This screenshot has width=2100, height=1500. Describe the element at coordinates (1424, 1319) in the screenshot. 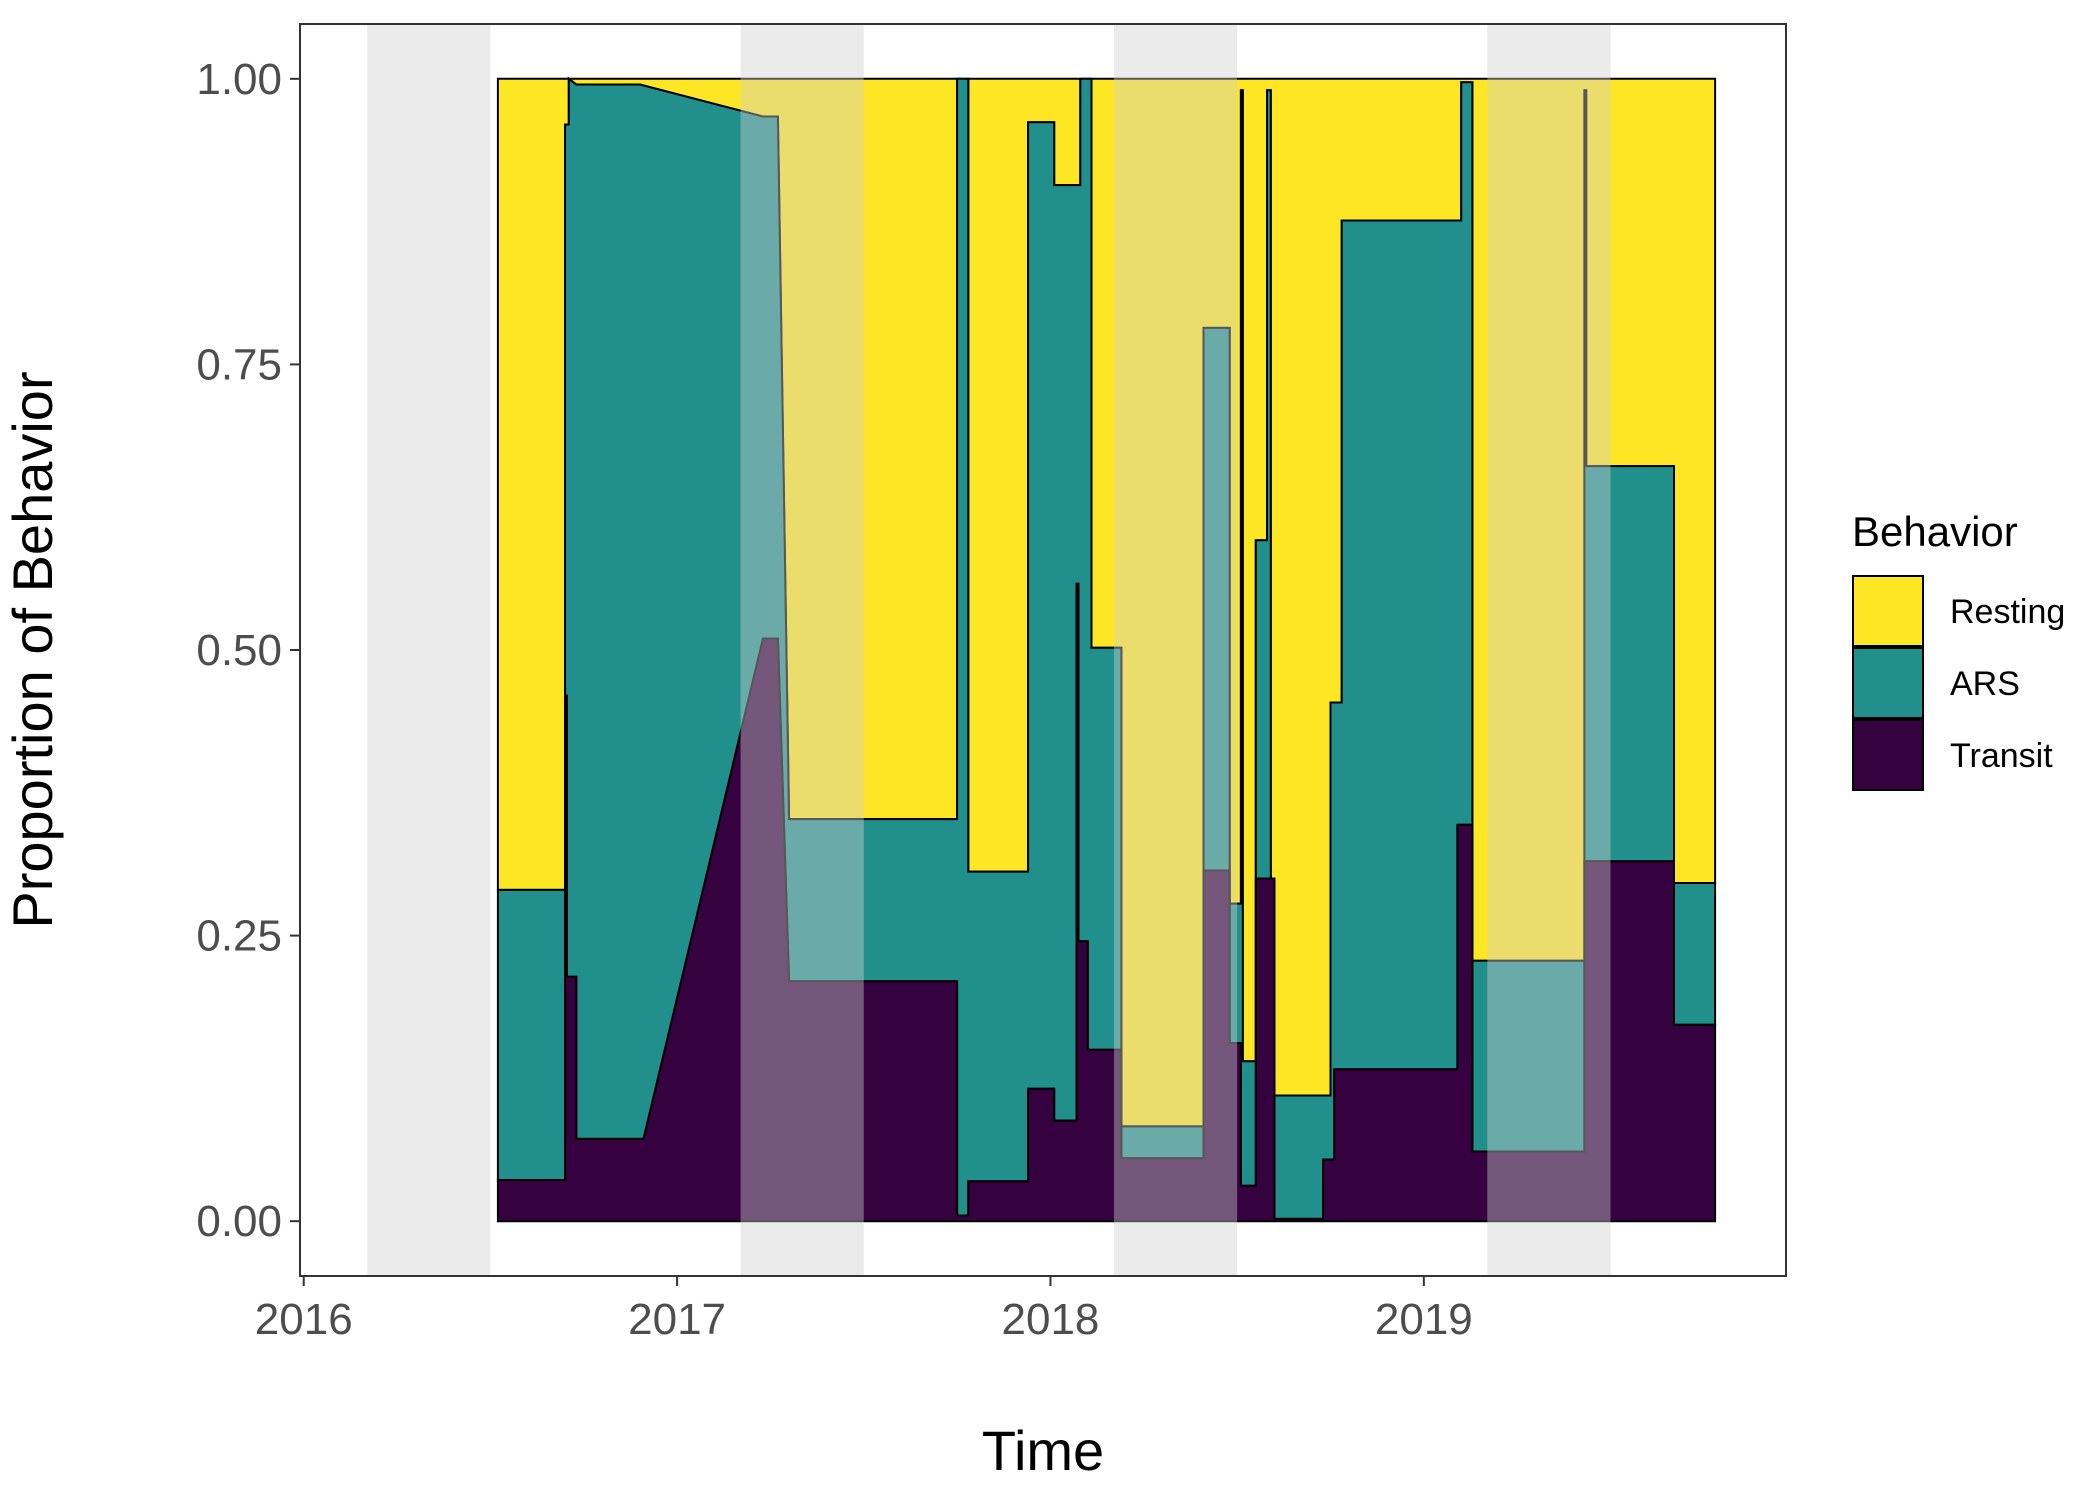

I see `x-tick-label: 2019` at that location.